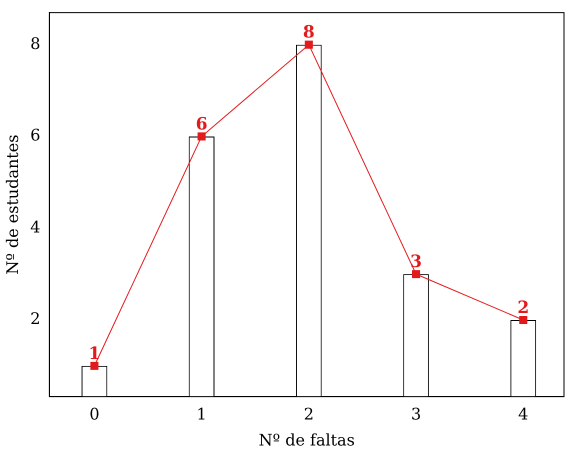  Describe the element at coordinates (12, 204) in the screenshot. I see `y-axis-title: Nº de estudantes` at that location.